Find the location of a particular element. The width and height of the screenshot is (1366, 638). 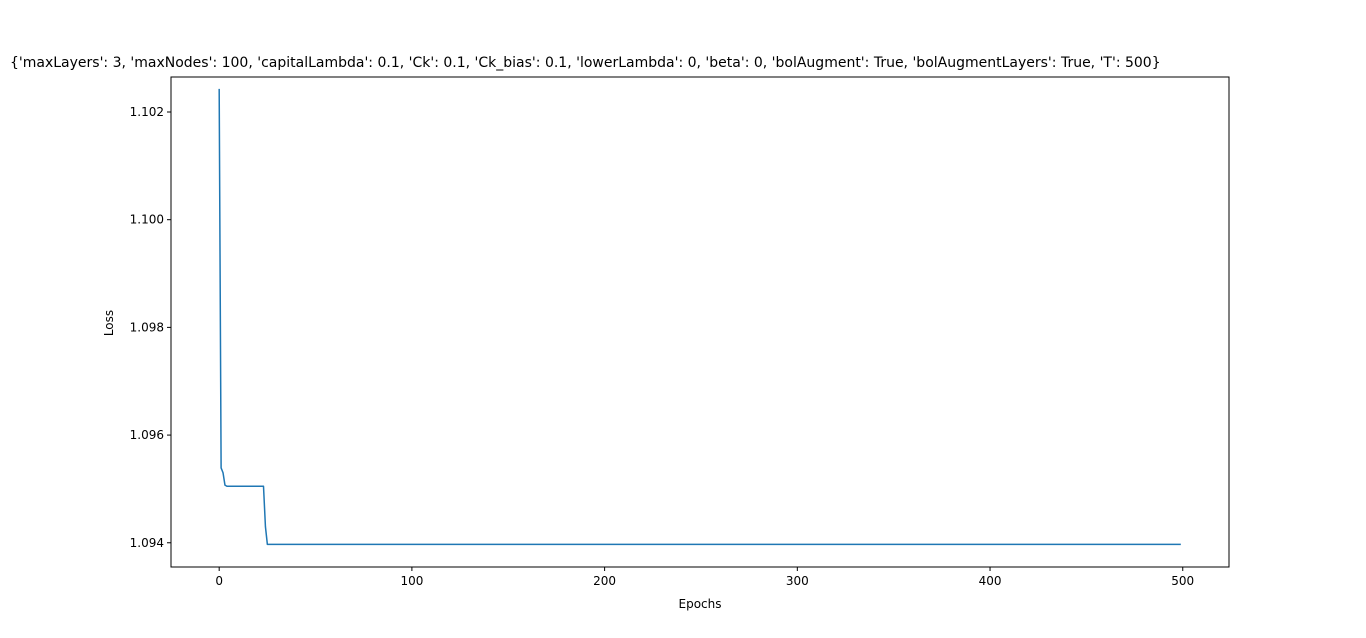

x-axis-label: Epochs is located at coordinates (700, 604).